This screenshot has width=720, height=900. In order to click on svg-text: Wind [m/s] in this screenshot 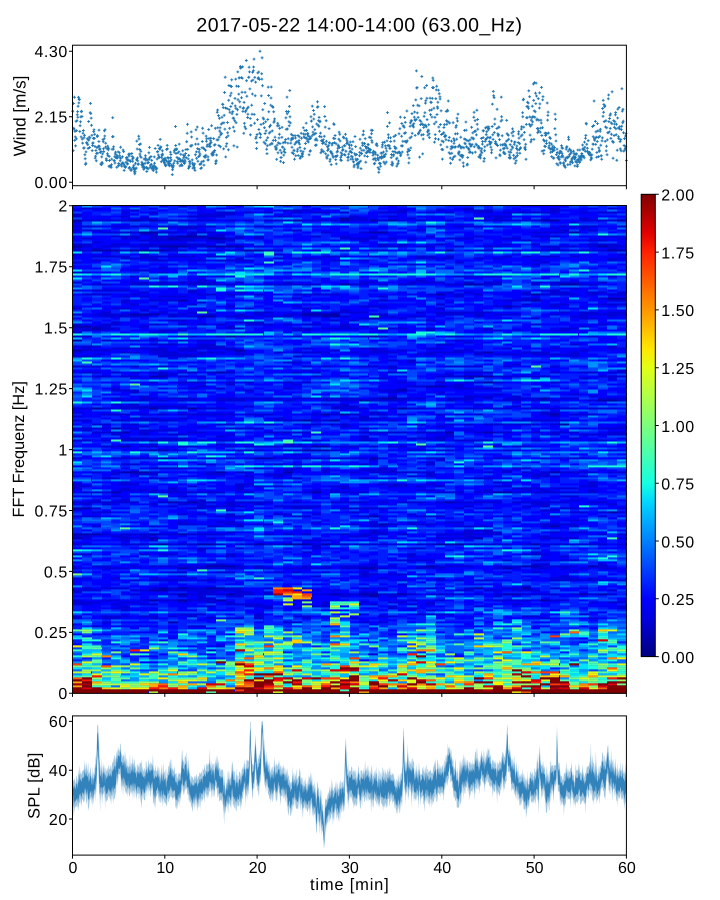, I will do `click(19, 116)`.